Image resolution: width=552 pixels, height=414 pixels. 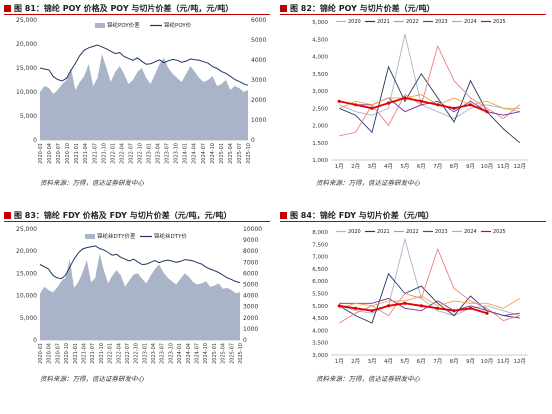 What do you see at coordinates (93, 353) in the screenshot?
I see `x-tick-label: 2021-07` at bounding box center [93, 353].